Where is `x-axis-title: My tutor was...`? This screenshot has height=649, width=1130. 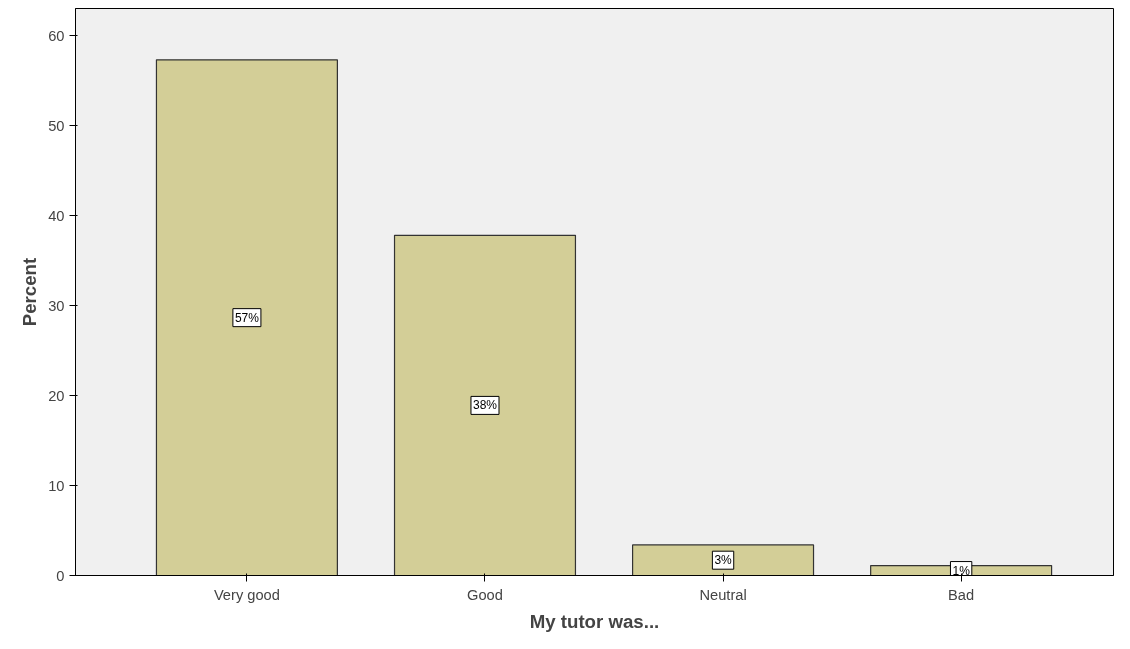 x-axis-title: My tutor was... is located at coordinates (594, 621).